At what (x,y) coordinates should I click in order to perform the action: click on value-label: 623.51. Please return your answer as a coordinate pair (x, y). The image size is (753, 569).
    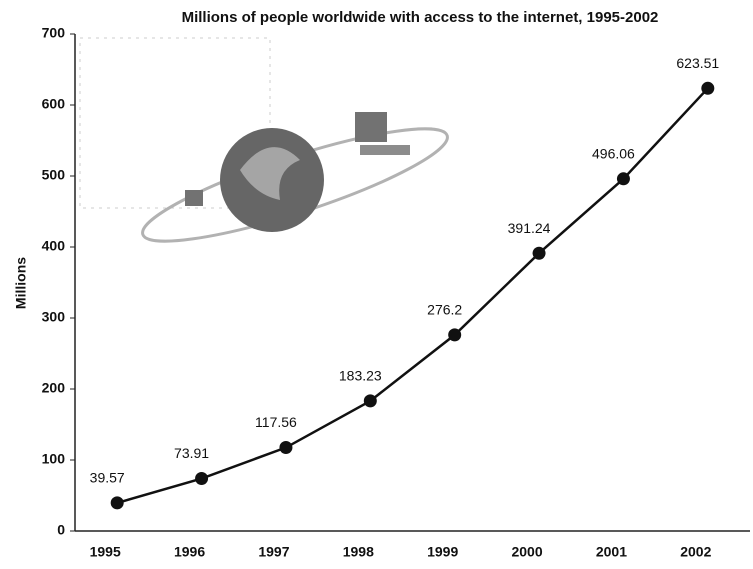
    Looking at the image, I should click on (697, 63).